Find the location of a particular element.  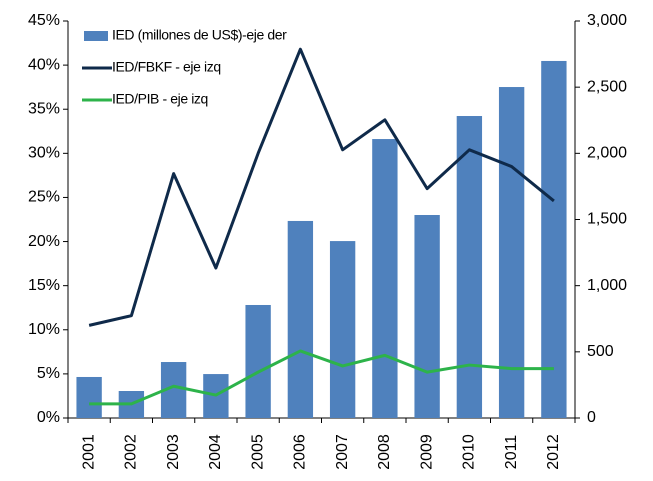

y2-tick-label: 1,500 is located at coordinates (607, 219).